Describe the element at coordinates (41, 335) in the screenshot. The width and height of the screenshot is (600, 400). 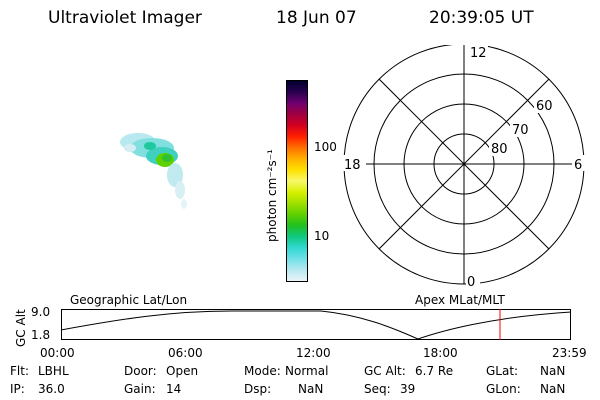
I see `timeline-y-tick-low: 1.8` at that location.